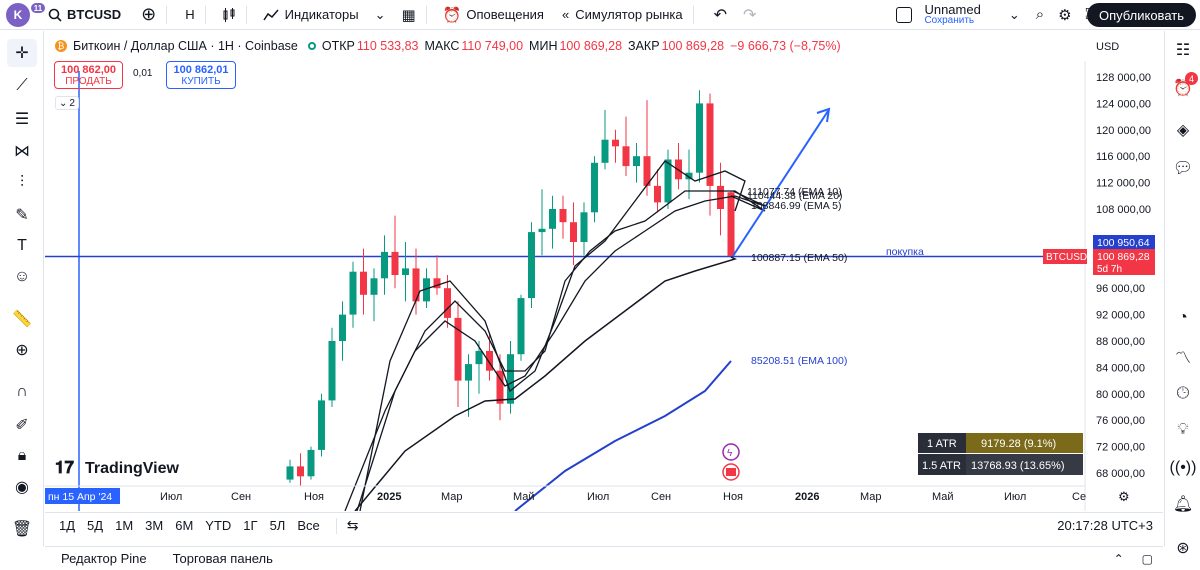 This screenshot has height=570, width=1200. I want to click on calendar-button: 🕒︎, so click(1183, 394).